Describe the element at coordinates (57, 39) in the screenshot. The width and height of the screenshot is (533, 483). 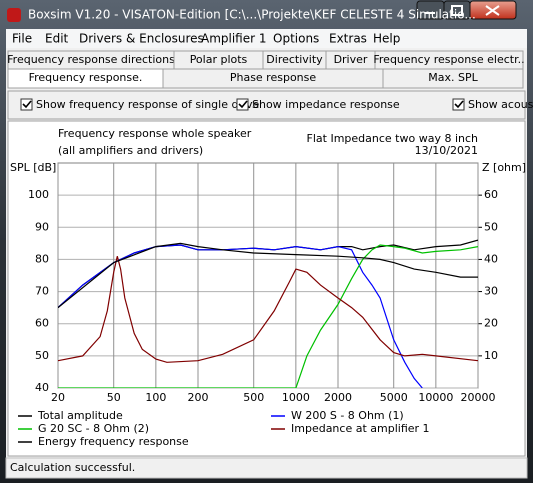
I see `menu-item: Edit` at that location.